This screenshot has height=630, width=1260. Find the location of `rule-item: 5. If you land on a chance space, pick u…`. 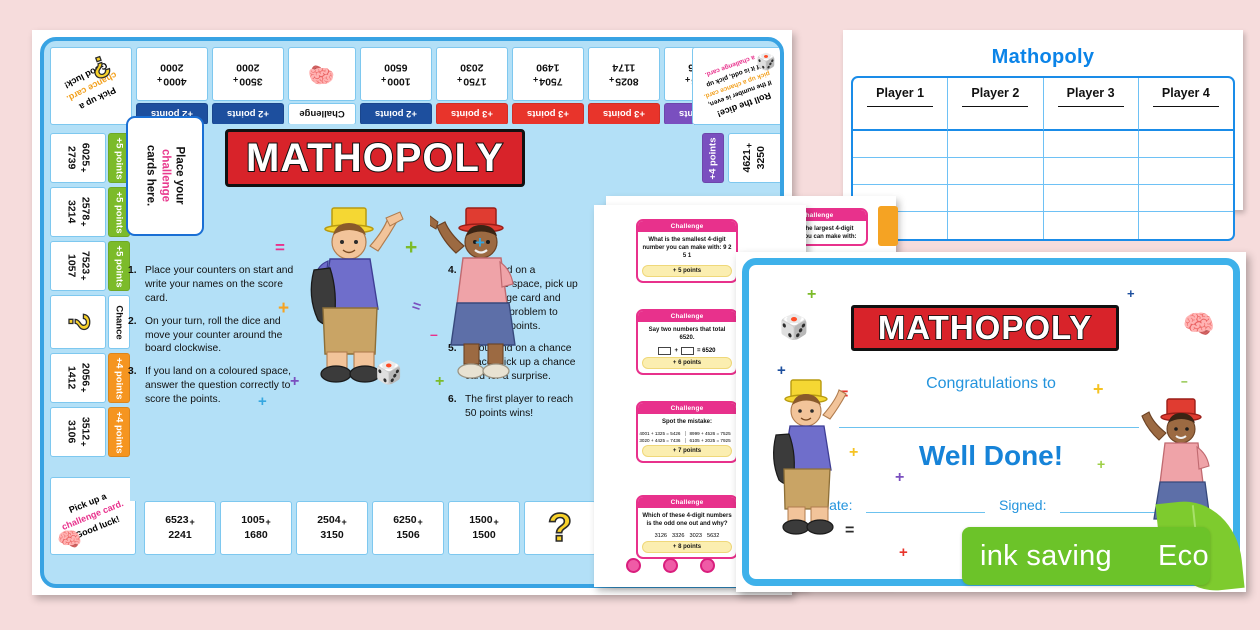

rule-item: 5. If you land on a chance space, pick u… is located at coordinates (513, 363).